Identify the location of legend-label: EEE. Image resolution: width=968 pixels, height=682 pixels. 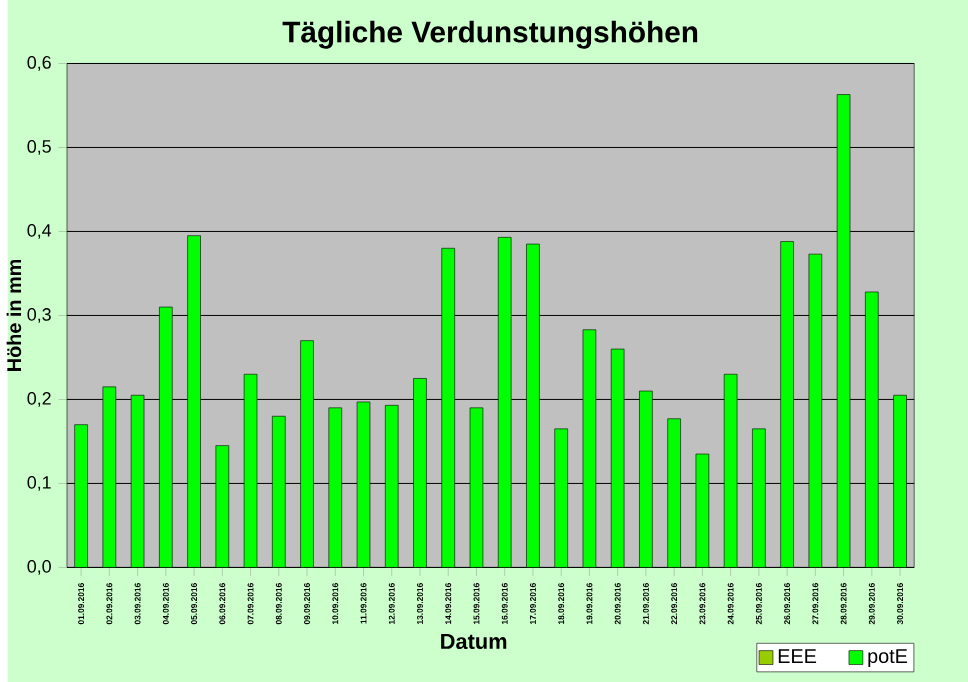
(797, 656).